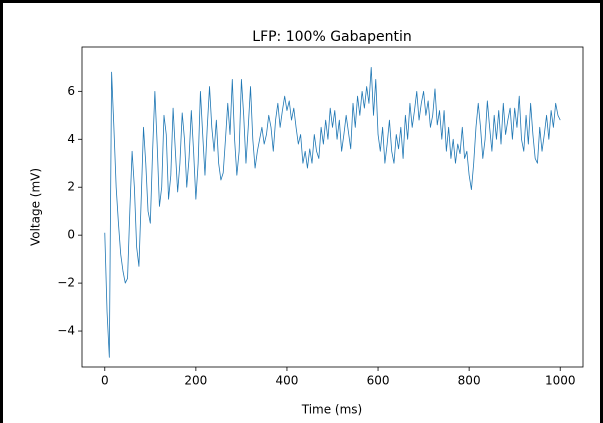  What do you see at coordinates (105, 381) in the screenshot?
I see `x-tick-label: 0` at bounding box center [105, 381].